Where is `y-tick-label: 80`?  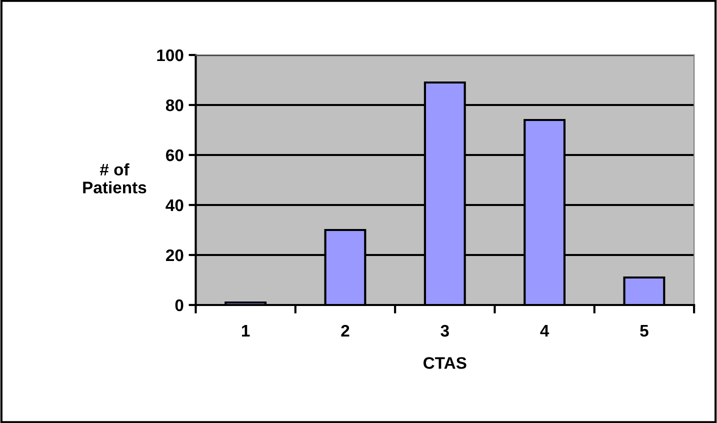
y-tick-label: 80 is located at coordinates (175, 105).